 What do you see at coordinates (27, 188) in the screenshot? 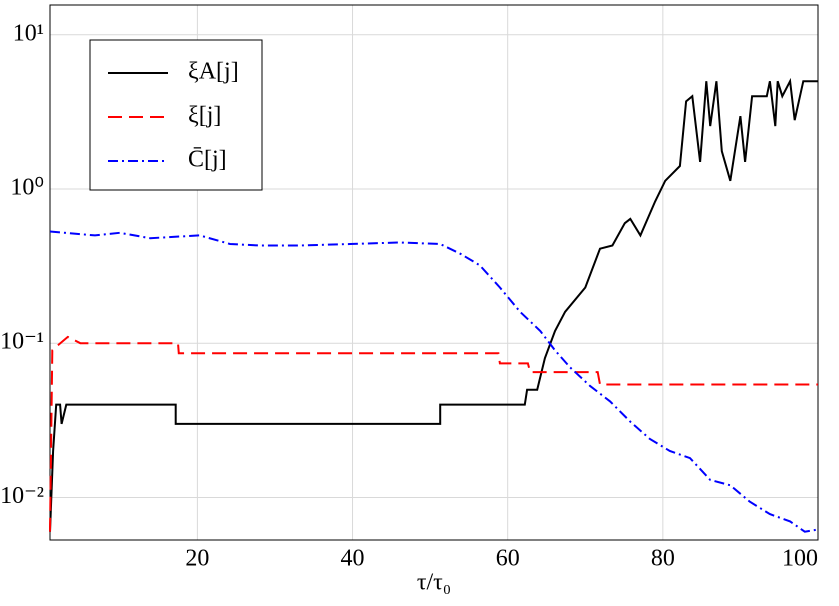
I see `y-tick-label: 10⁰` at bounding box center [27, 188].